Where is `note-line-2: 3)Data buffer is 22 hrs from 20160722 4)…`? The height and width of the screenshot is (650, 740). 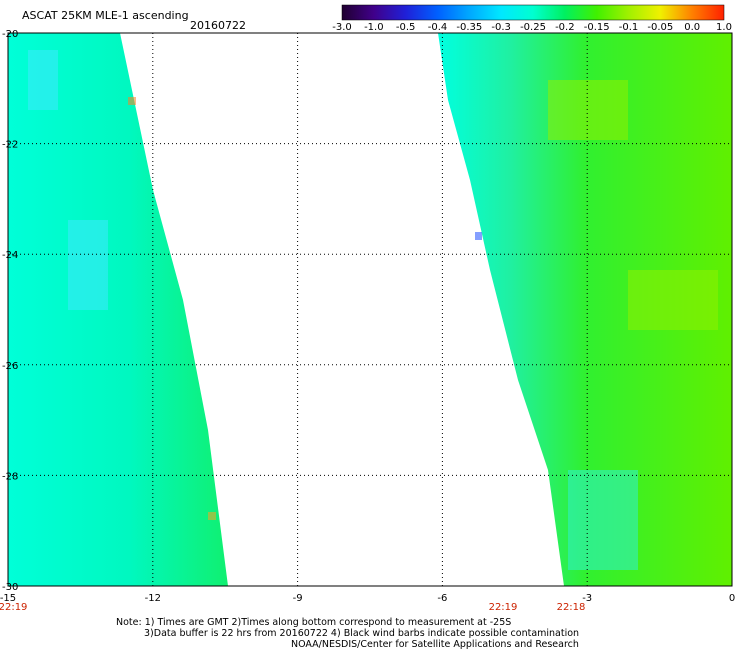
note-line-2: 3)Data buffer is 22 hrs from 20160722 4)… is located at coordinates (362, 633).